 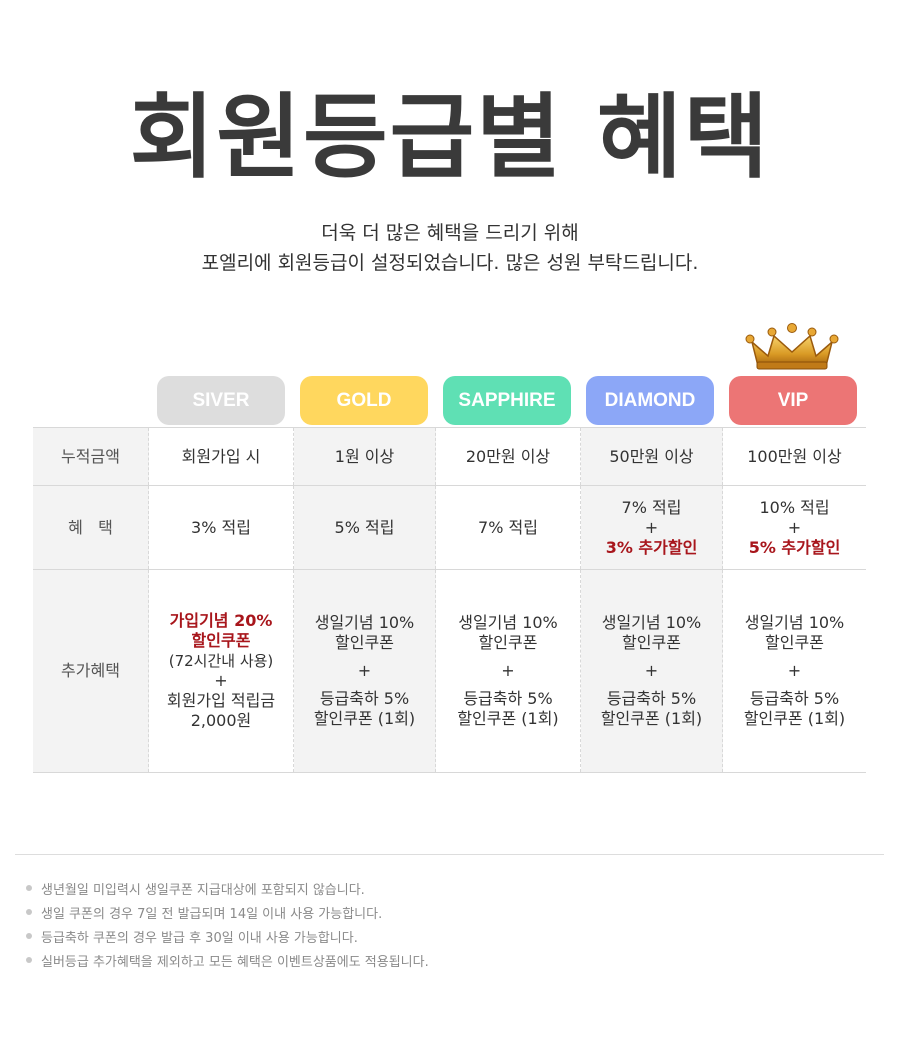 I want to click on benefit-vip-highlight: 5% 추가할인, so click(x=794, y=547).